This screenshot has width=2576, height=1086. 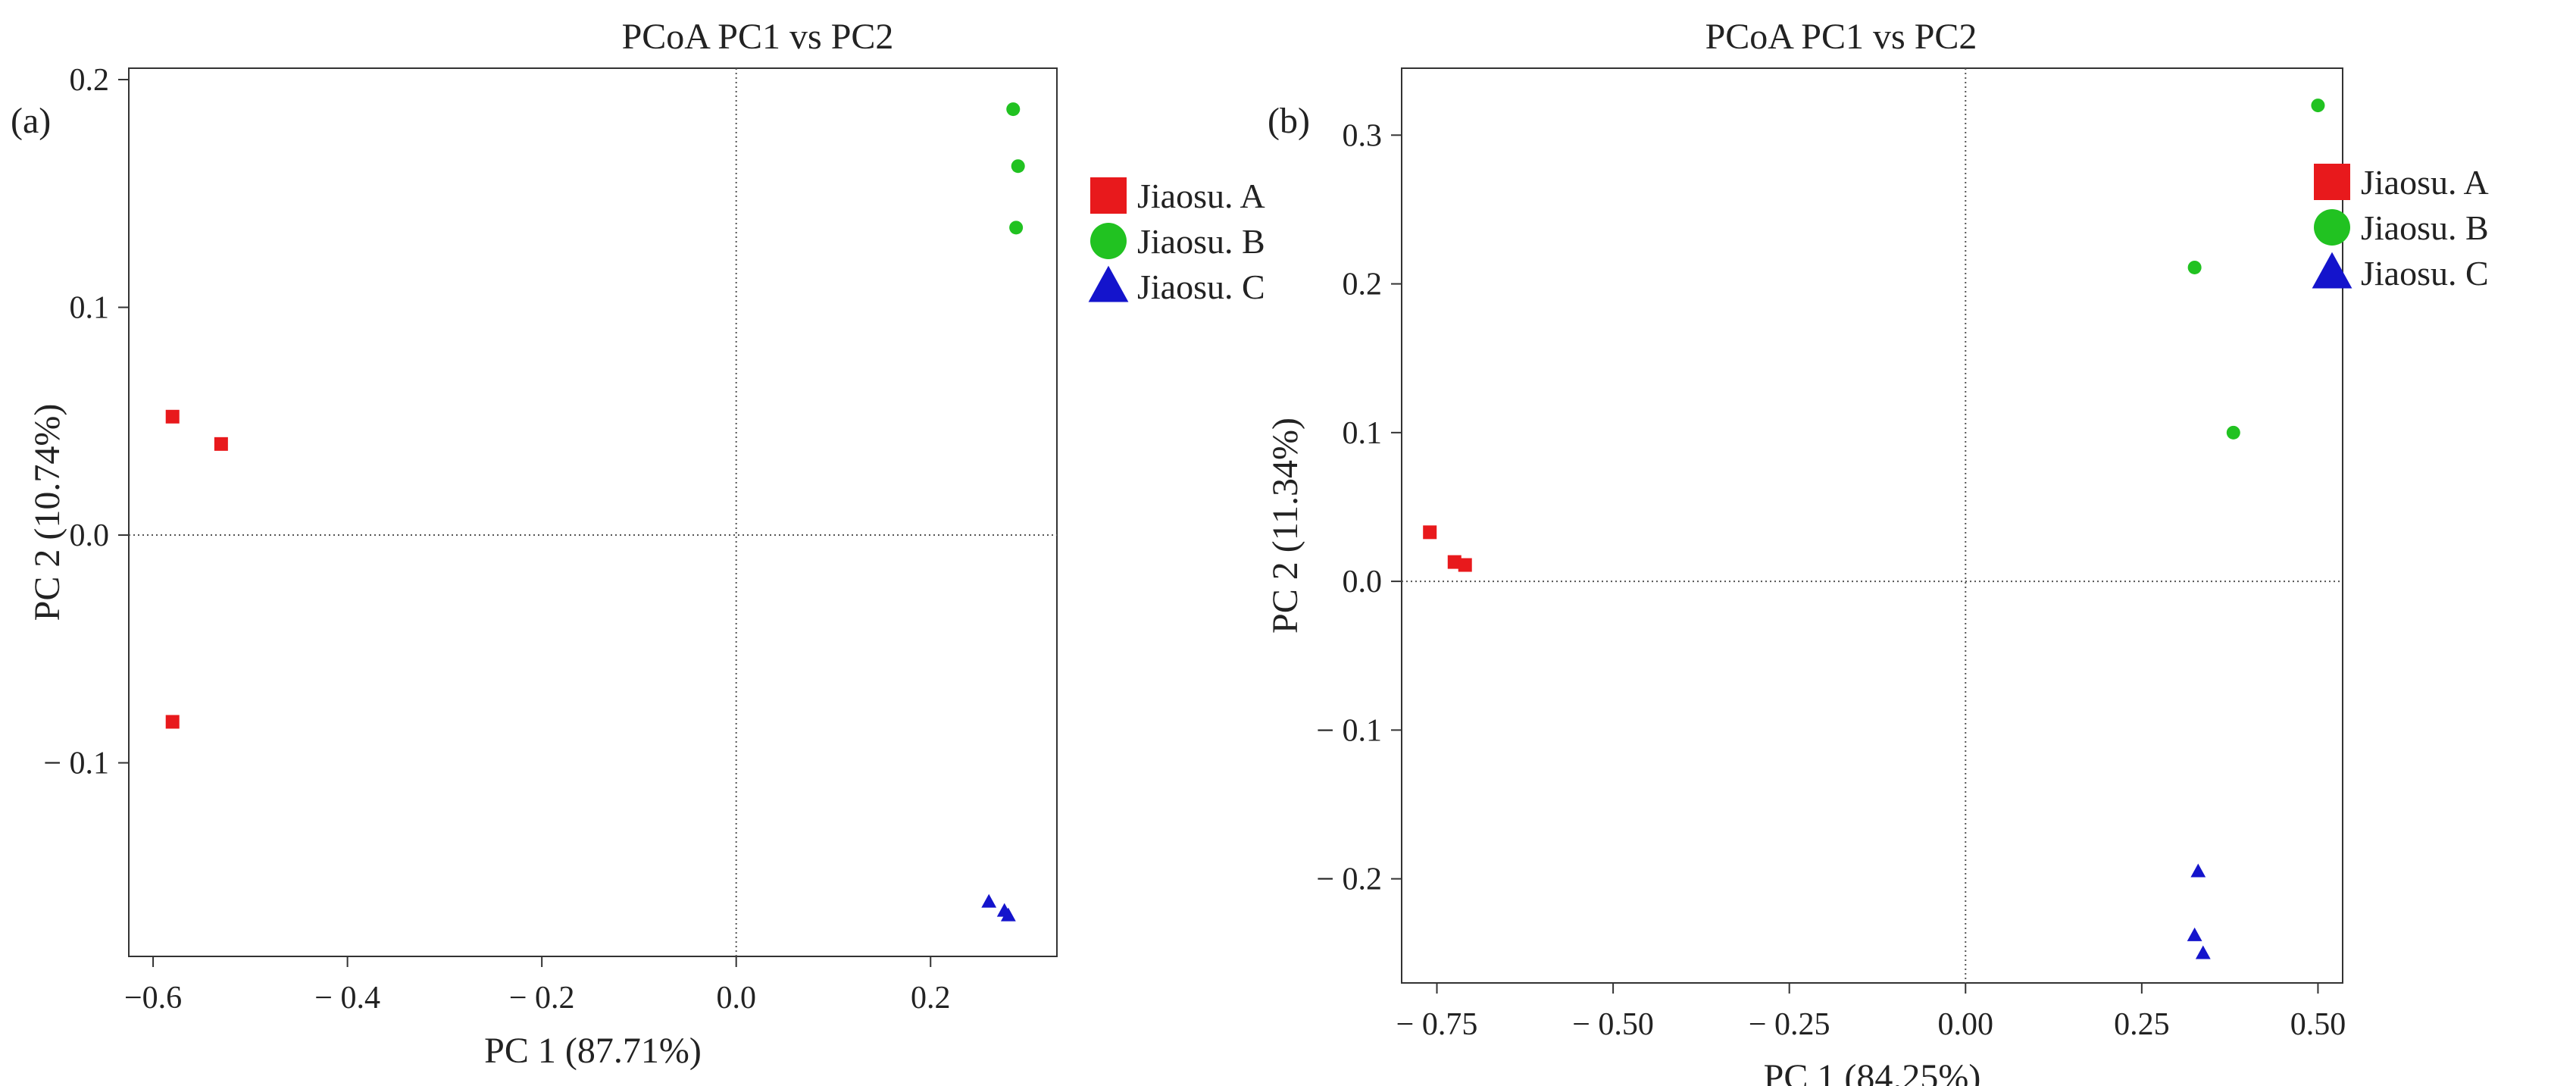 I want to click on x-tick-label: 0.00, so click(x=1966, y=1024).